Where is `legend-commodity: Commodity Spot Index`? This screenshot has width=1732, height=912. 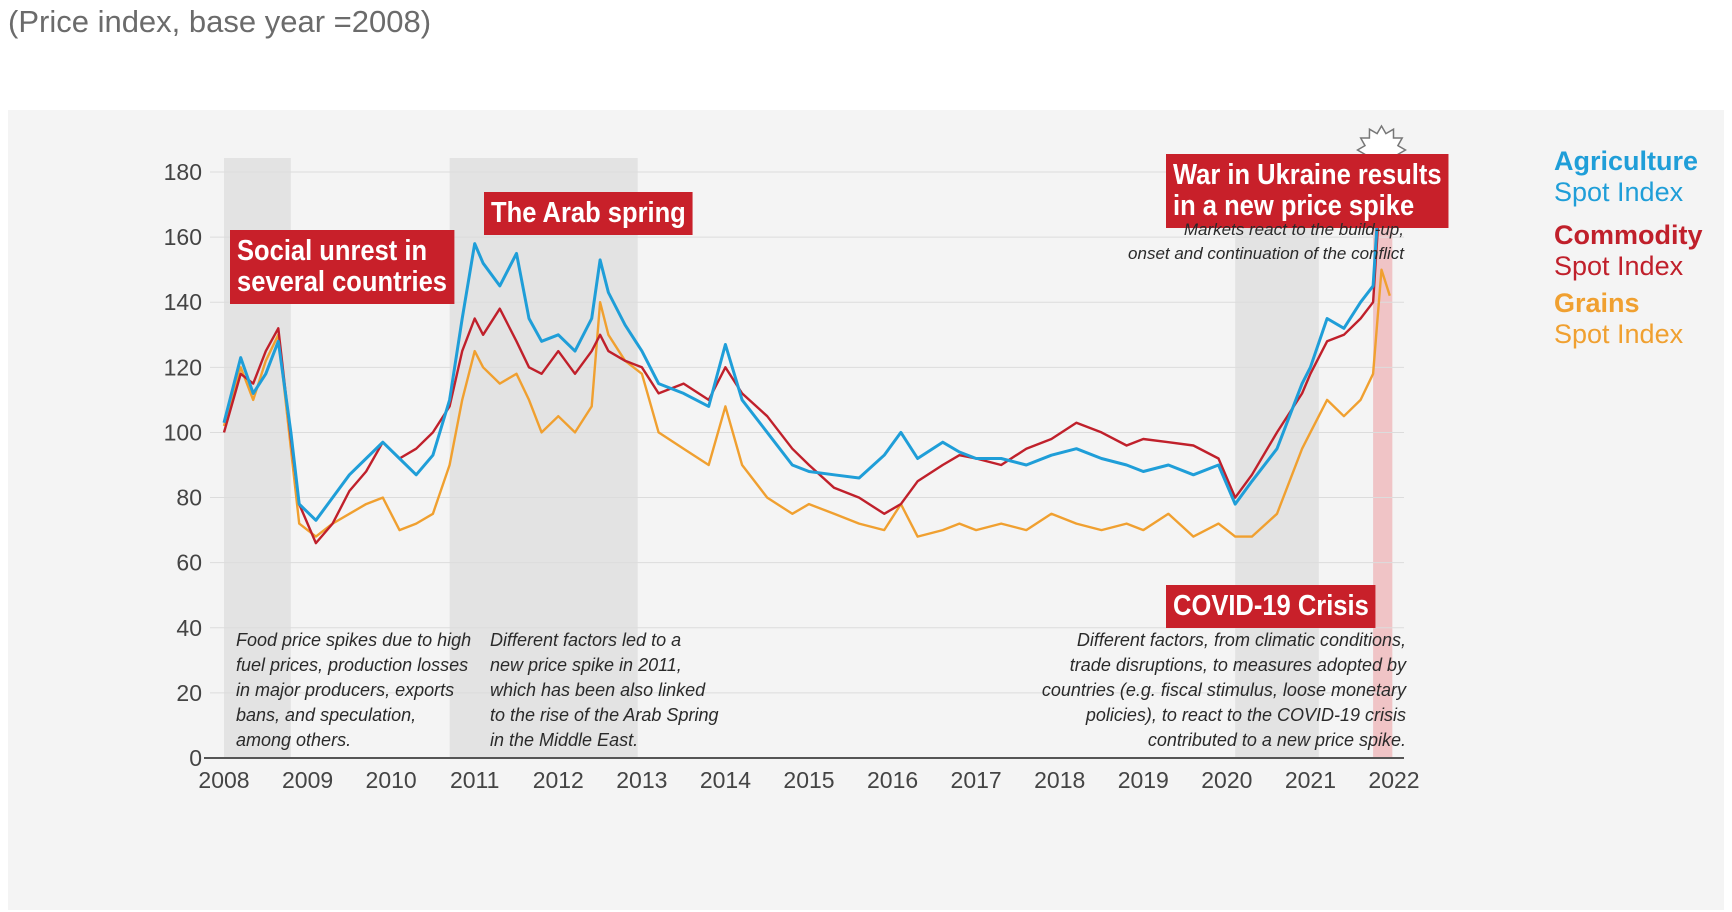 legend-commodity: Commodity Spot Index is located at coordinates (1628, 251).